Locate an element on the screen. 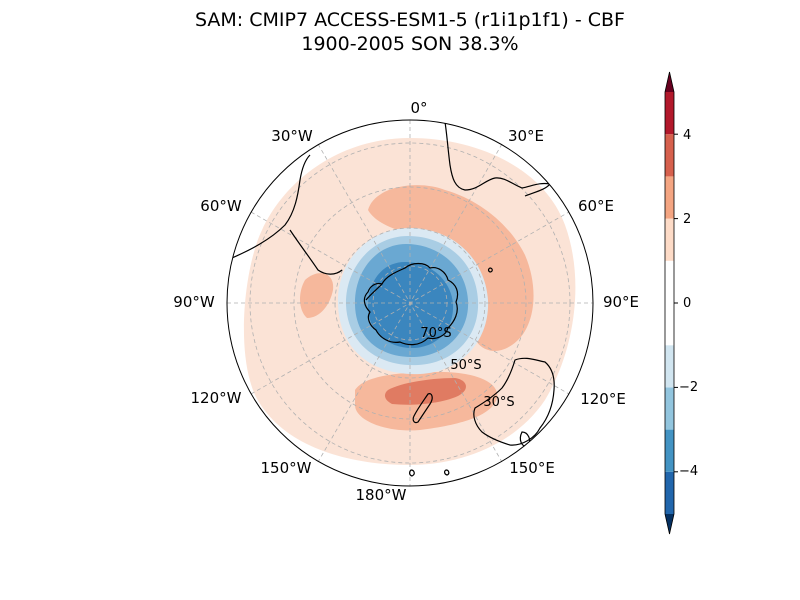 The height and width of the screenshot is (600, 800). lon-label-0: 0° is located at coordinates (418, 108).